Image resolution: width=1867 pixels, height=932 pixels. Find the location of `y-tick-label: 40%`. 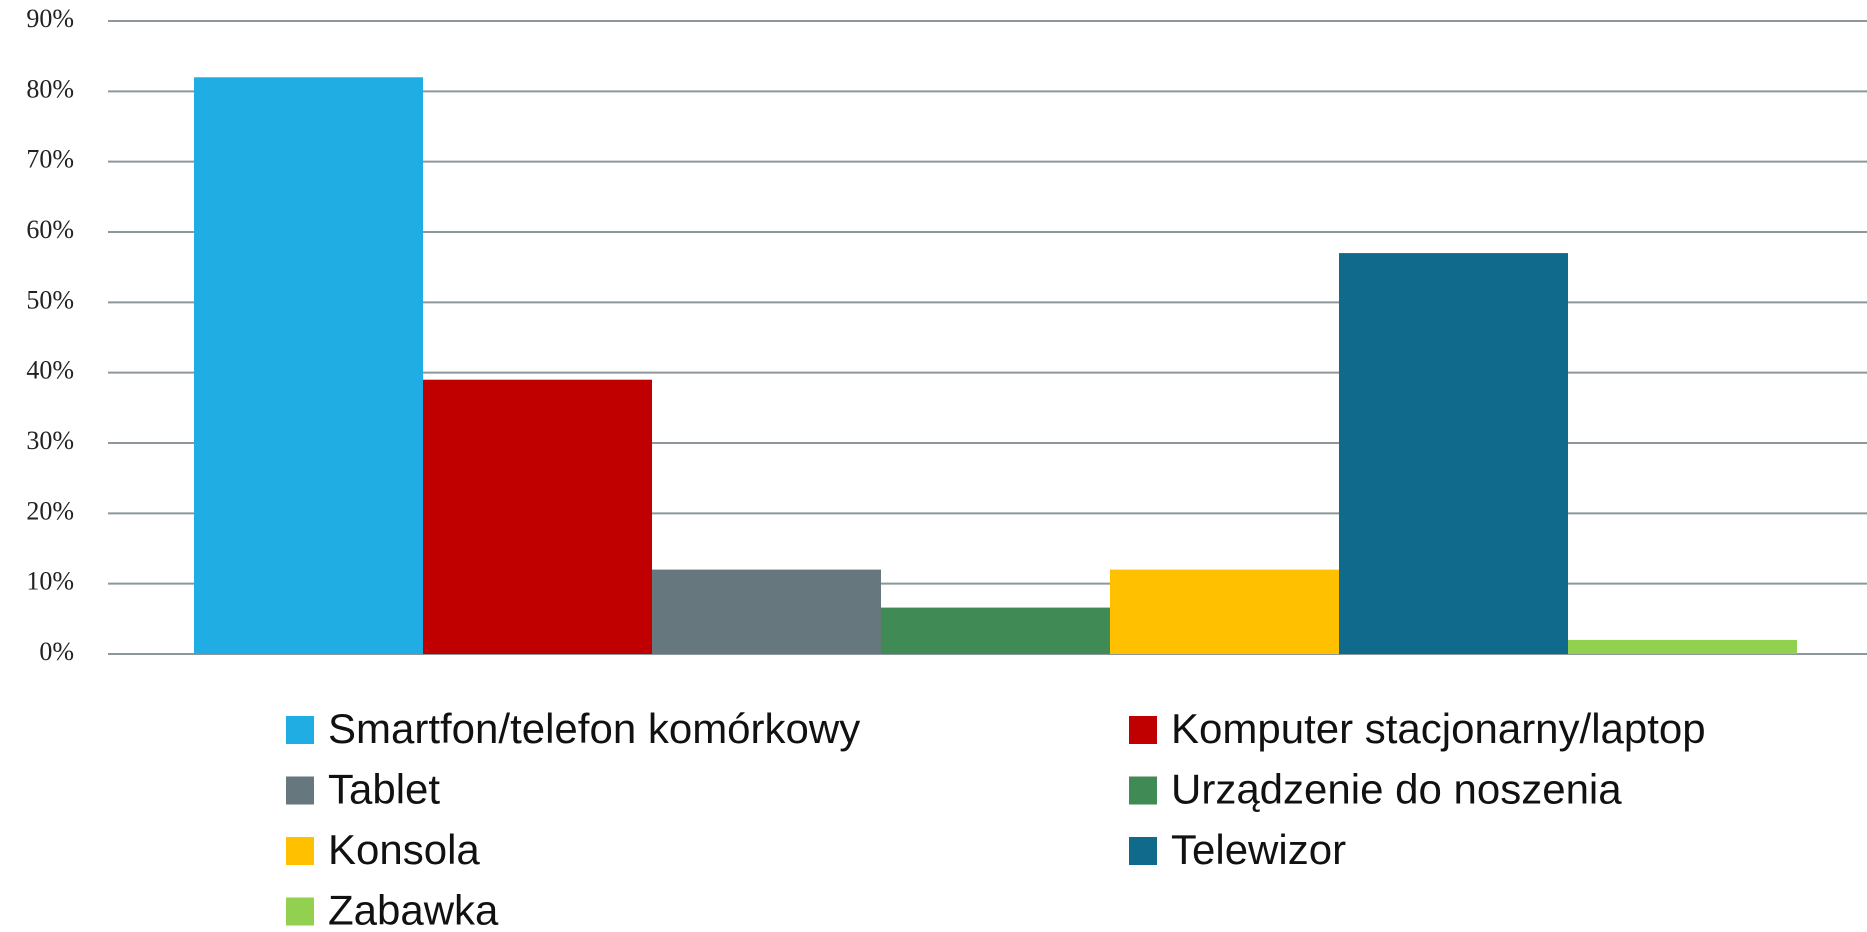

y-tick-label: 40% is located at coordinates (50, 370).